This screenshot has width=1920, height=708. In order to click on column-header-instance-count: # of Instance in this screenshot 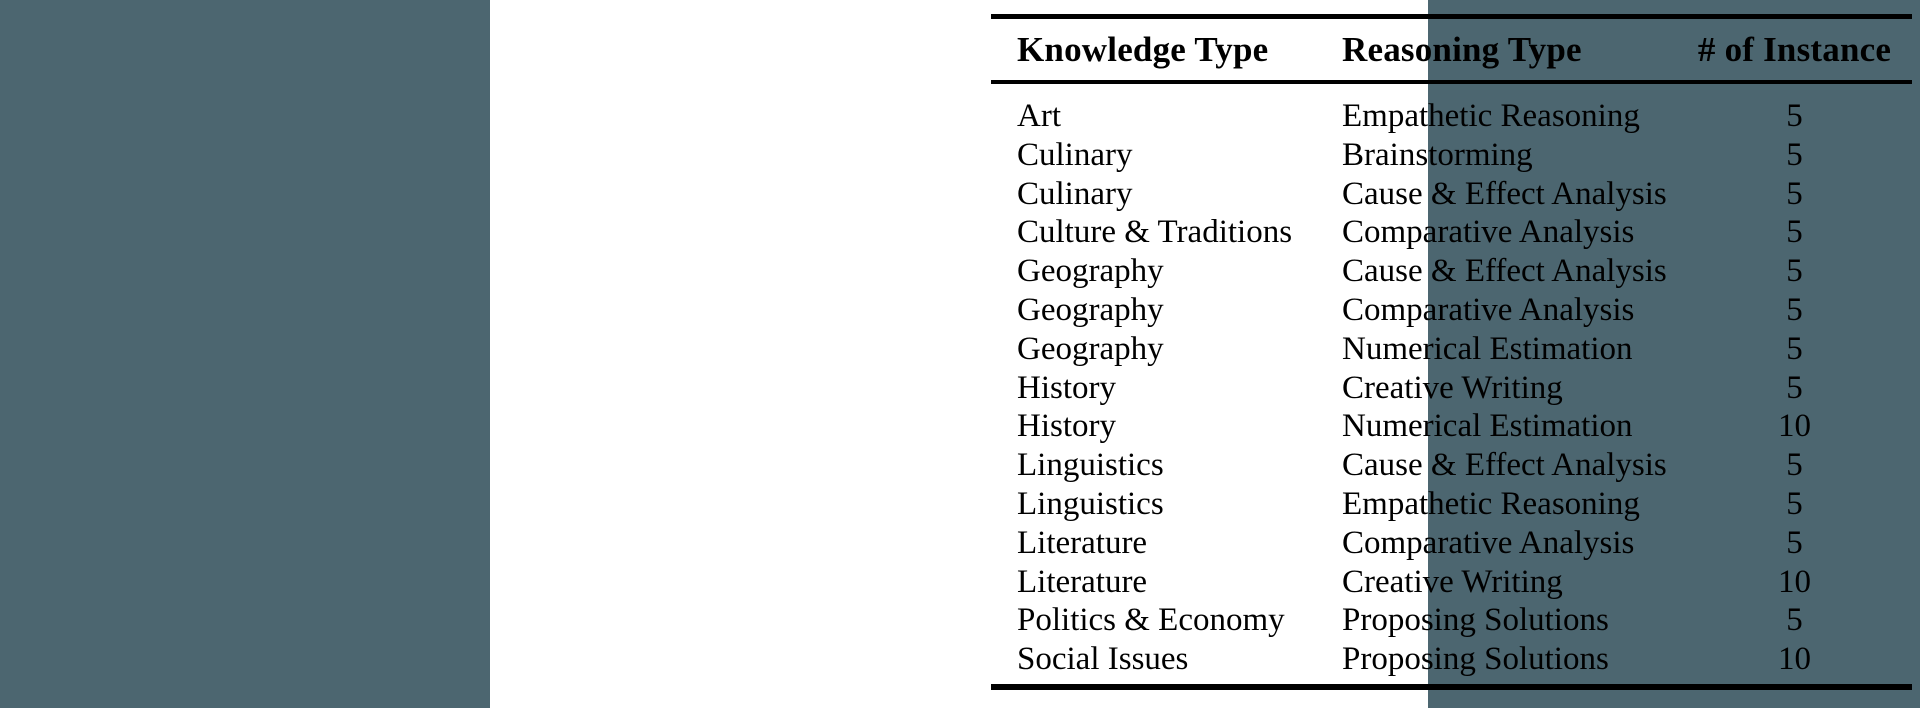, I will do `click(1794, 49)`.